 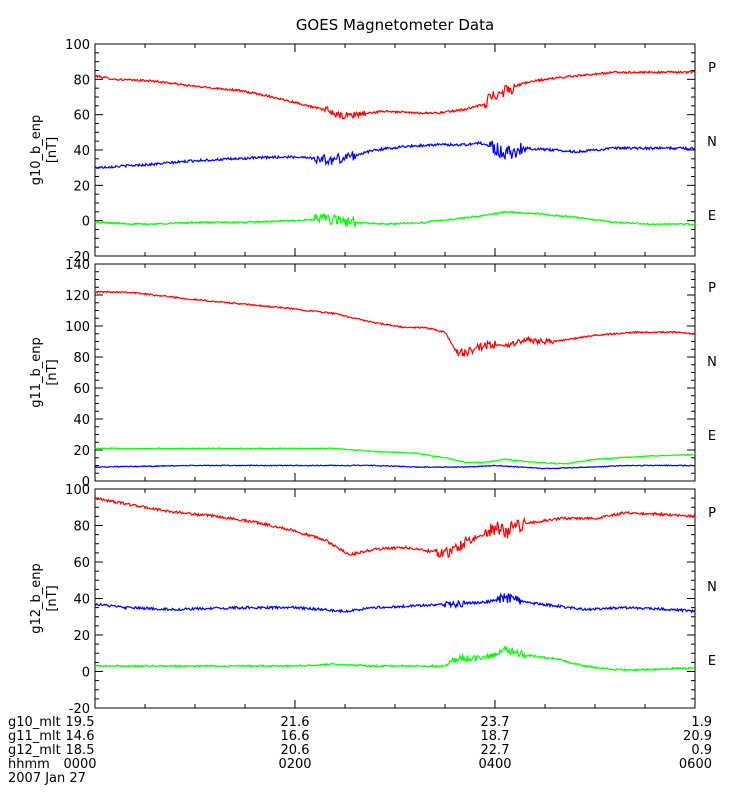 What do you see at coordinates (295, 722) in the screenshot?
I see `x-tick-value: 21.6` at bounding box center [295, 722].